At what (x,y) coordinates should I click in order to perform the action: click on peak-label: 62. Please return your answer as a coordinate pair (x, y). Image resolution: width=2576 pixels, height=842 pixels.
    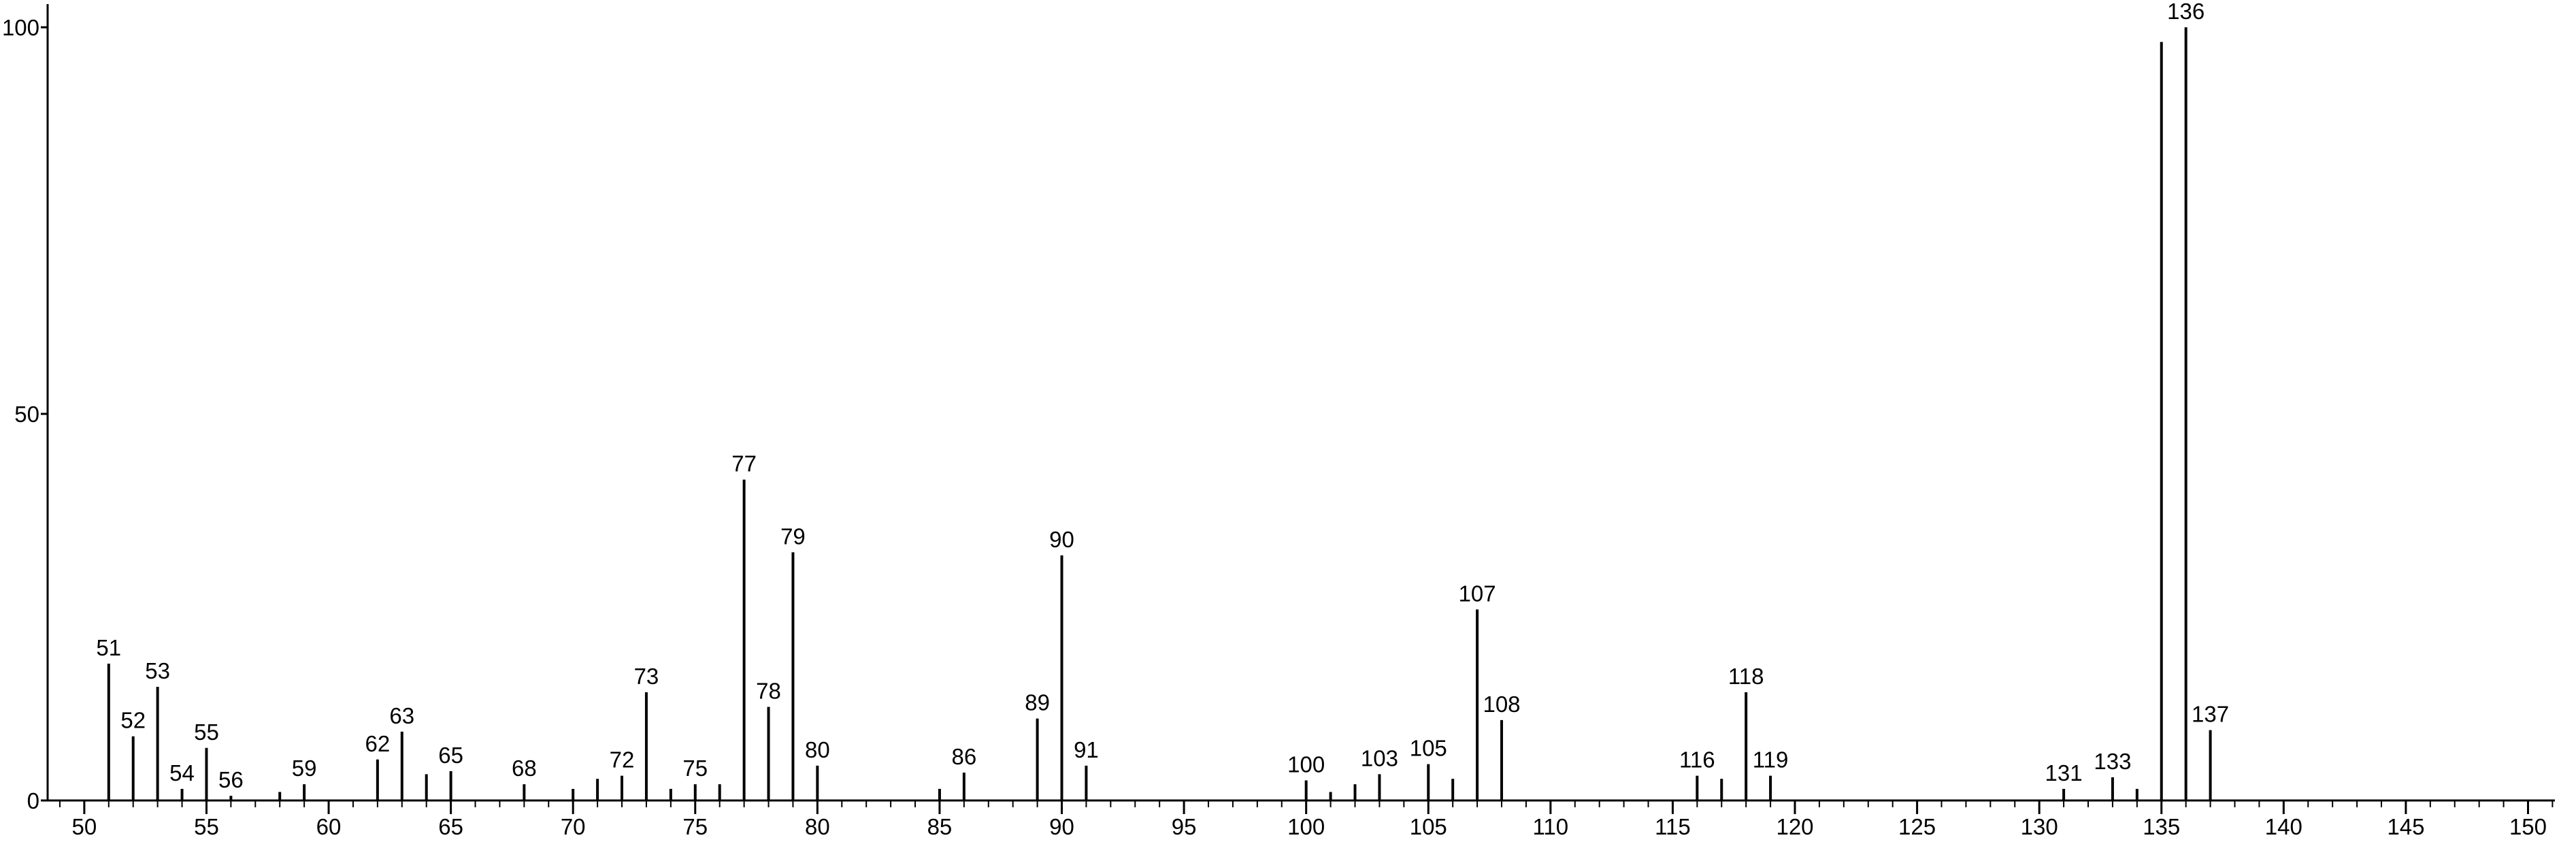
    Looking at the image, I should click on (378, 743).